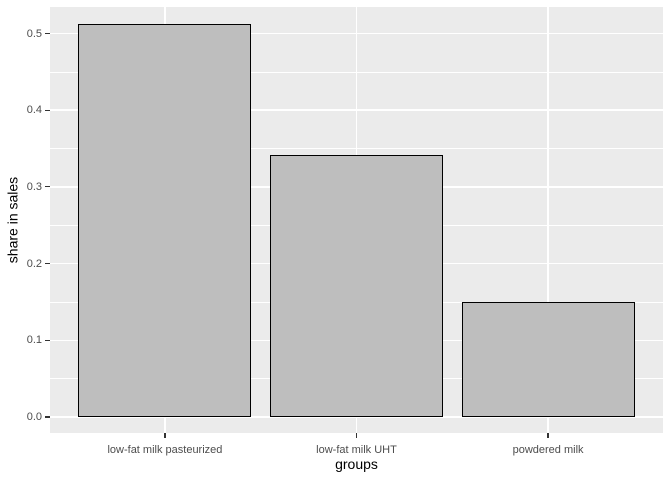 The image size is (672, 480). I want to click on x-tick-label: low-fat milk UHT, so click(356, 450).